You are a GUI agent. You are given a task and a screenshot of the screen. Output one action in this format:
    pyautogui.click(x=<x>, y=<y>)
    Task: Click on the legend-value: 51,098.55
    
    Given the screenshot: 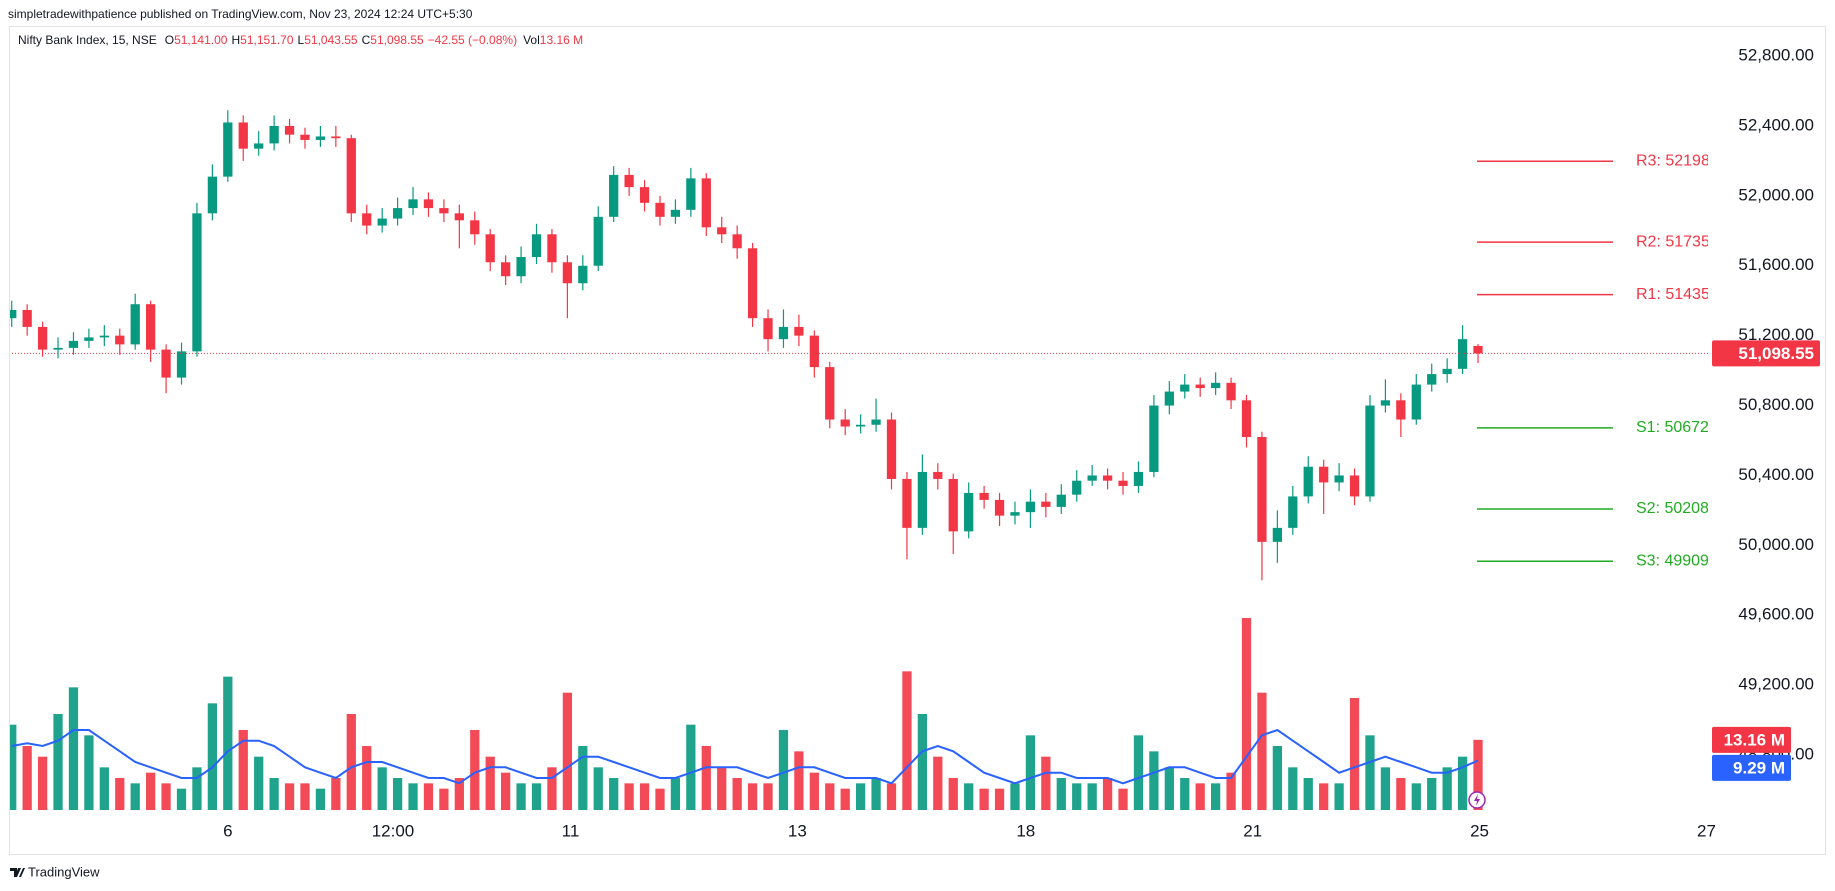 What is the action you would take?
    pyautogui.click(x=397, y=40)
    